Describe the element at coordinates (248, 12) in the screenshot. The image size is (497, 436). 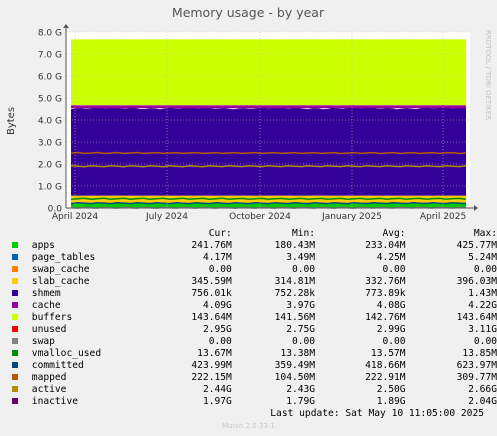
I see `chart-title: Memory usage - by year` at that location.